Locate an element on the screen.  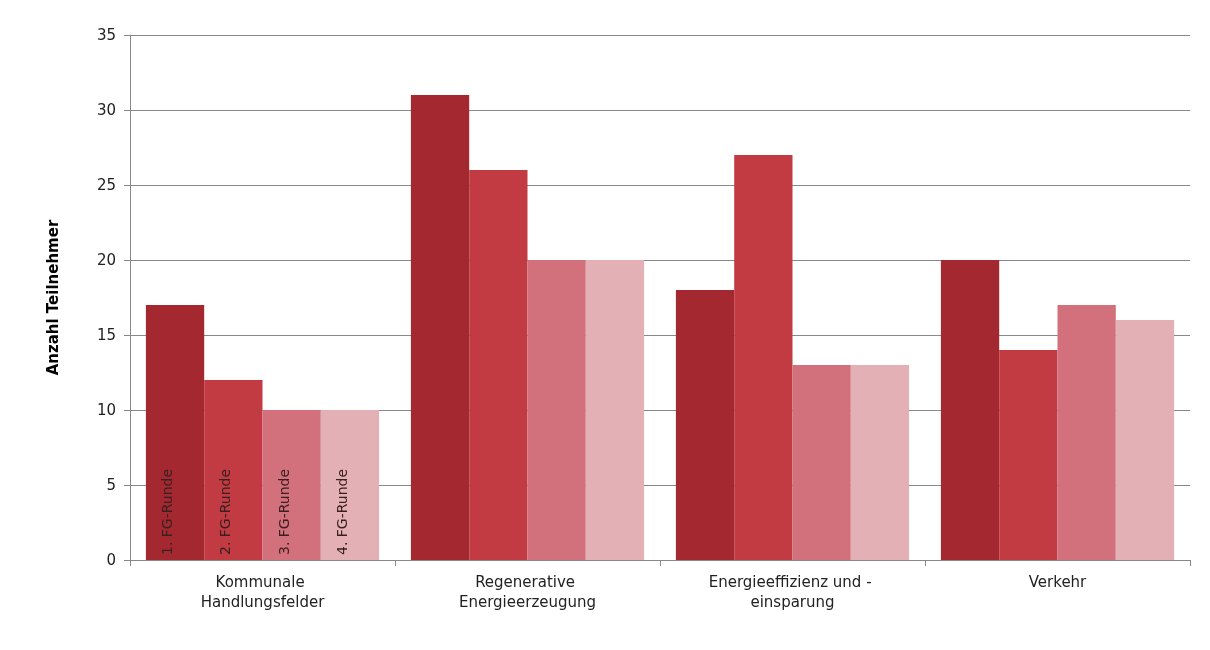
series-label: 1. FG-Runde is located at coordinates (167, 511).